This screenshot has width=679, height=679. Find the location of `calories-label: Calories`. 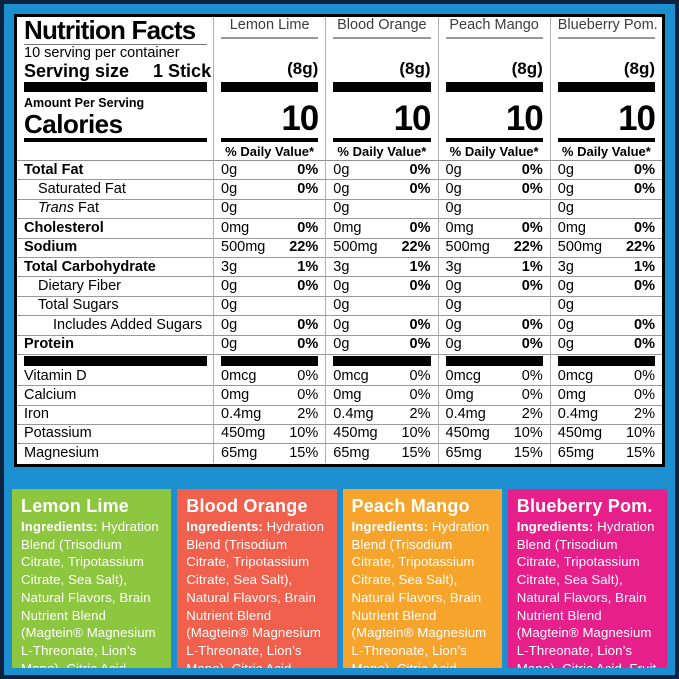

calories-label: Calories is located at coordinates (73, 123).